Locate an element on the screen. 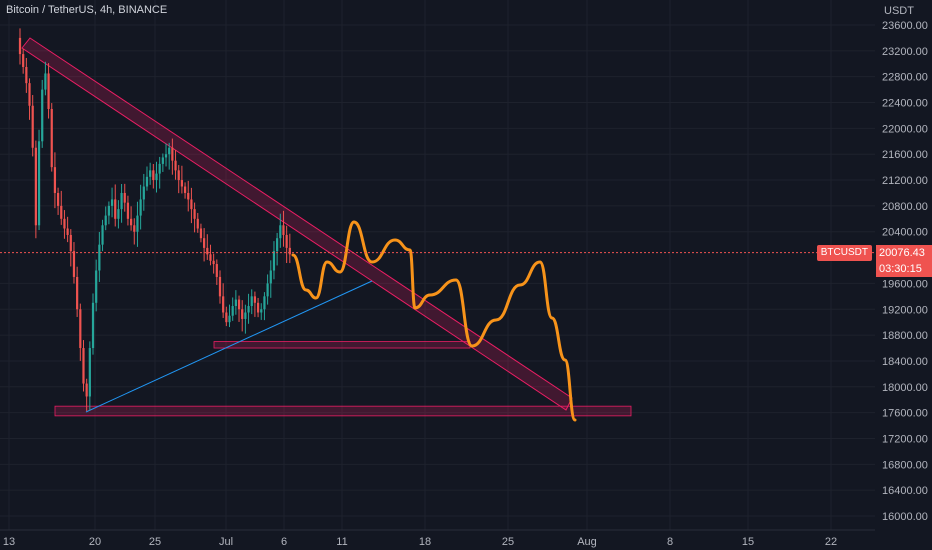 The height and width of the screenshot is (550, 932). price-tick-label: 17200.00 is located at coordinates (905, 439).